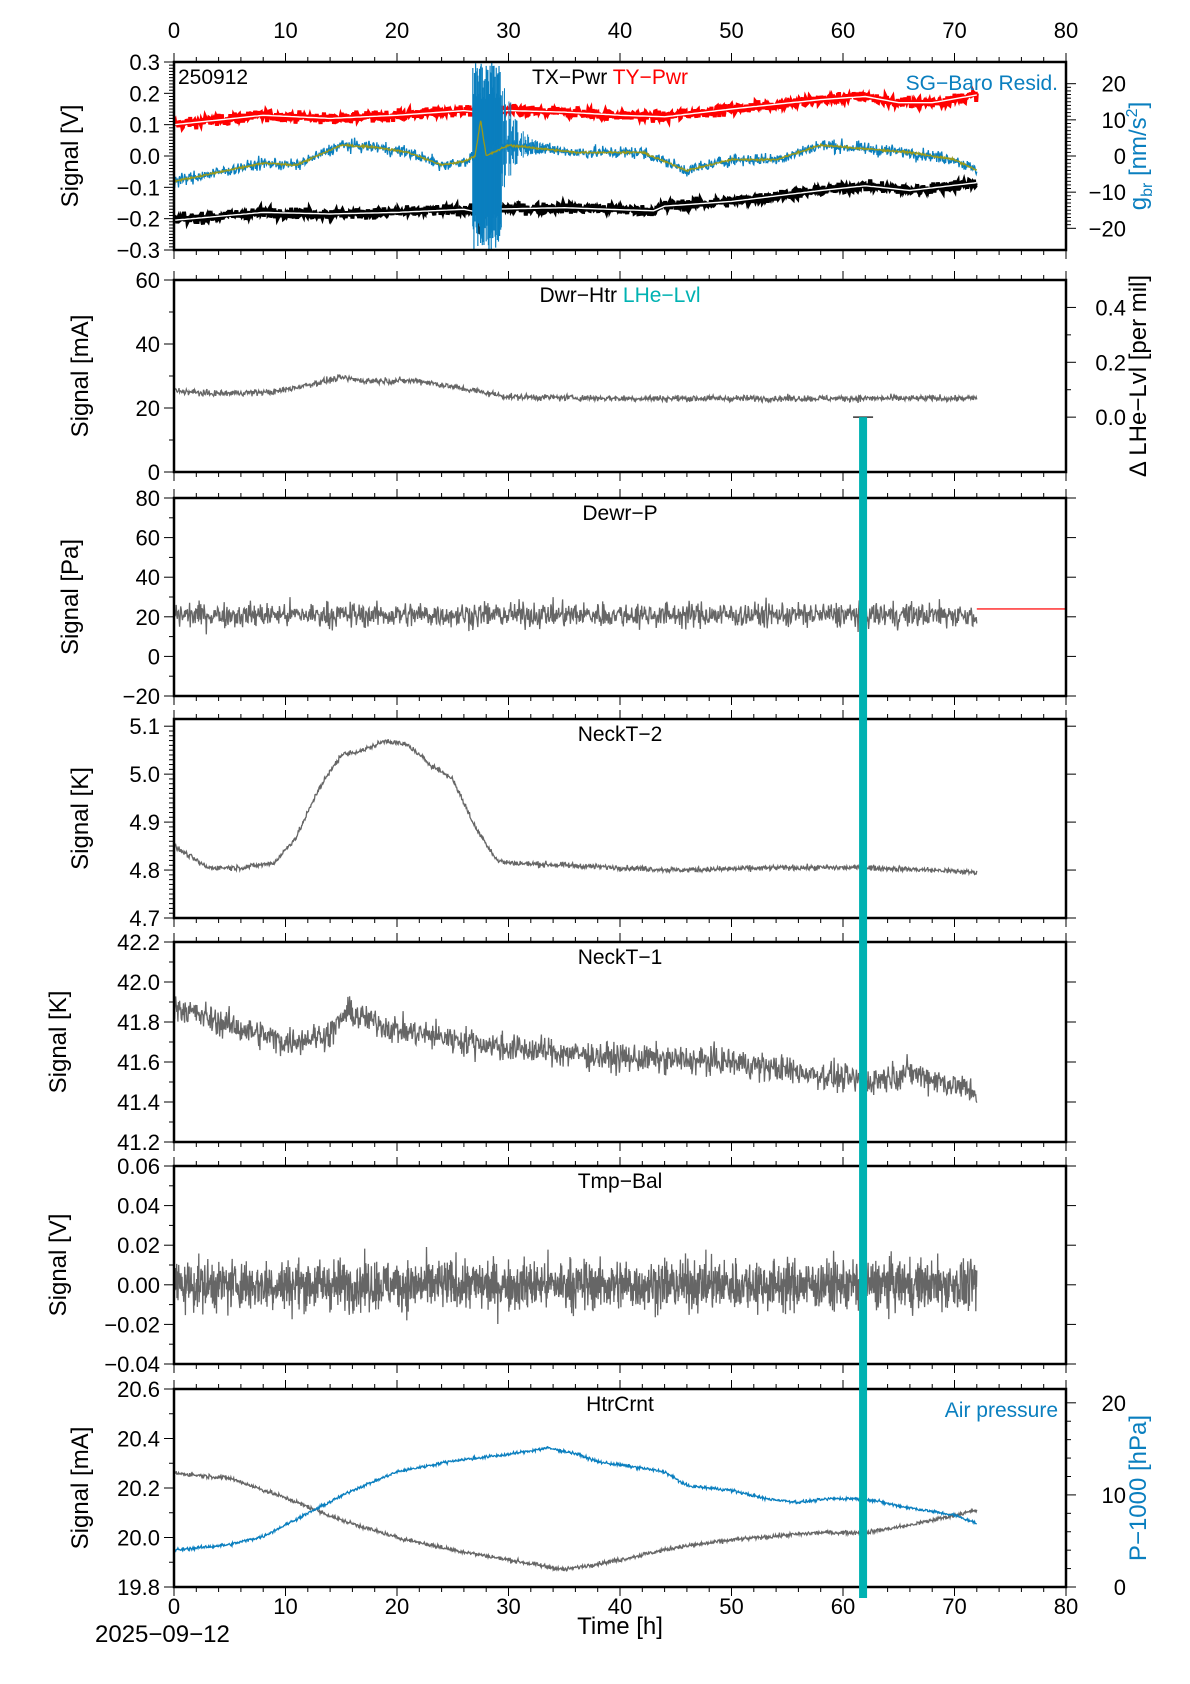 The height and width of the screenshot is (1684, 1190). I want to click on y-tick-label: 0, so click(154, 472).